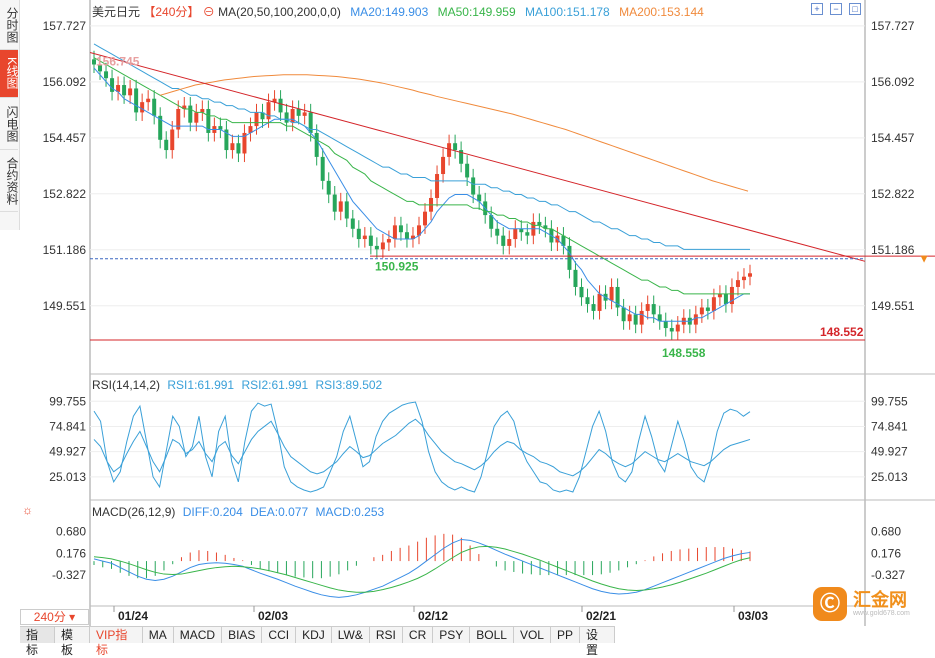  I want to click on y-tick-label: 151.186, so click(893, 250).